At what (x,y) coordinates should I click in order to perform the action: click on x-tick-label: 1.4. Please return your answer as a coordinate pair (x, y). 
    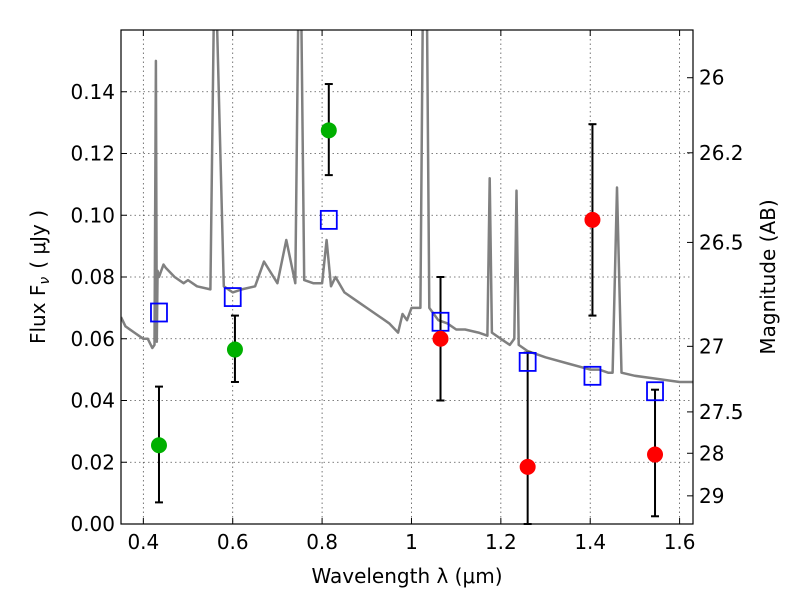
    Looking at the image, I should click on (590, 542).